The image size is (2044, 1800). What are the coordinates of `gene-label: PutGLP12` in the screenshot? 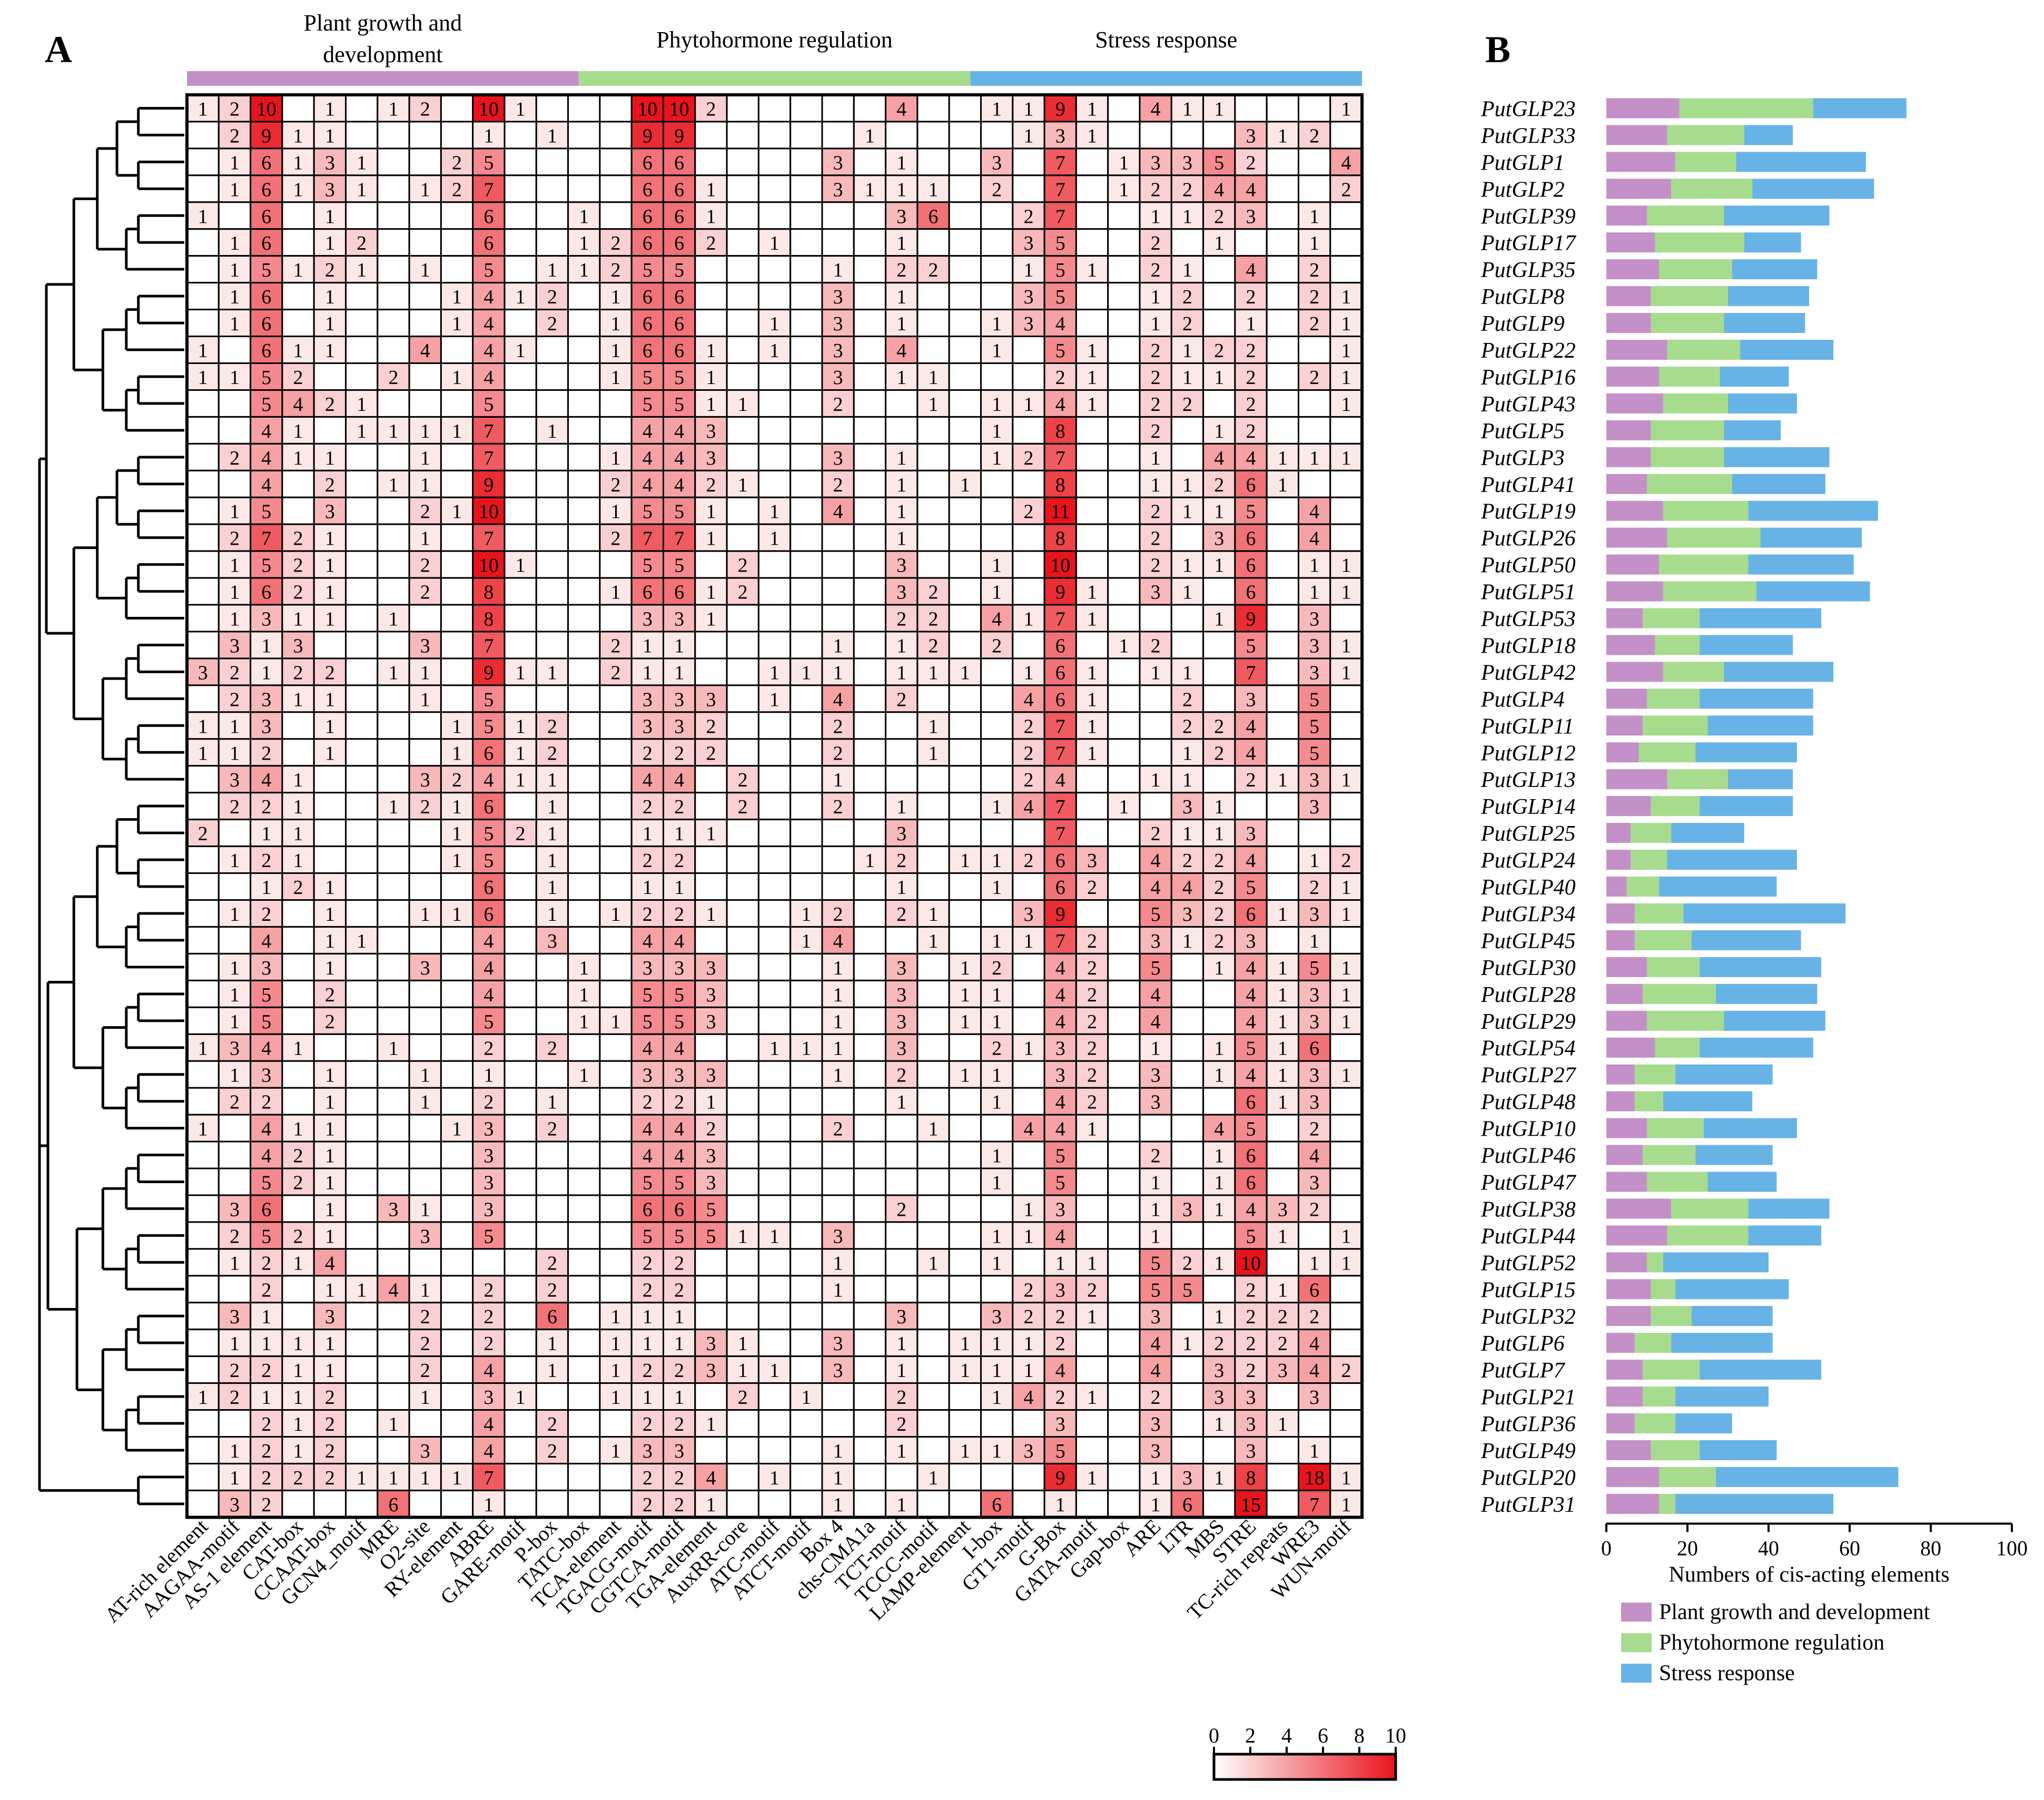 It's located at (1528, 753).